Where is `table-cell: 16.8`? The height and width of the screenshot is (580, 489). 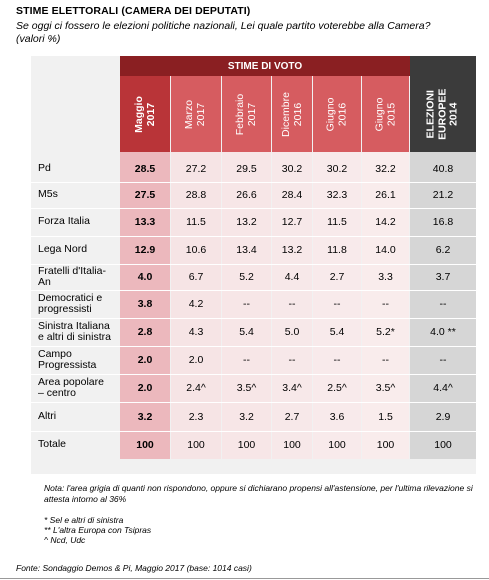 table-cell: 16.8 is located at coordinates (443, 222).